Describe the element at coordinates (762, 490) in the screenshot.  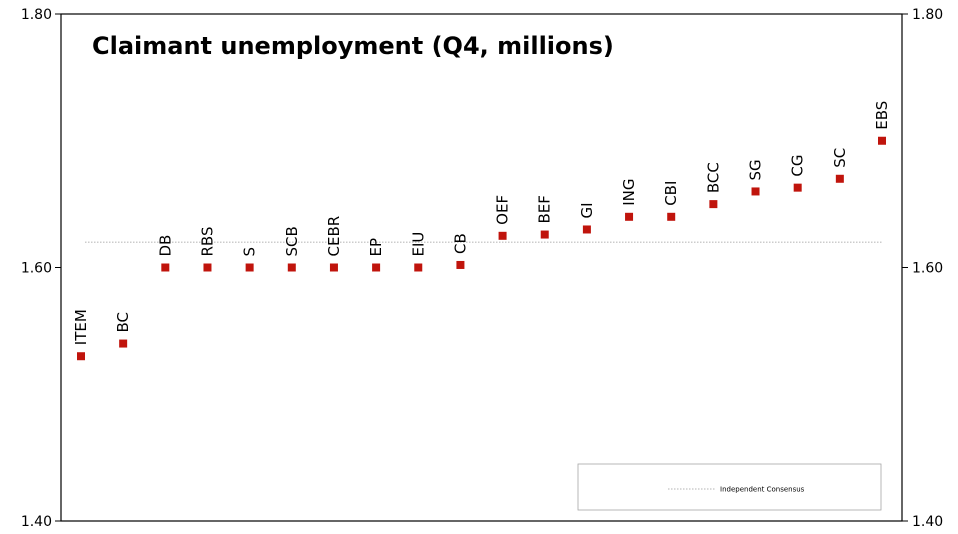
I see `legend-consensus-label: Independent Consensus` at that location.